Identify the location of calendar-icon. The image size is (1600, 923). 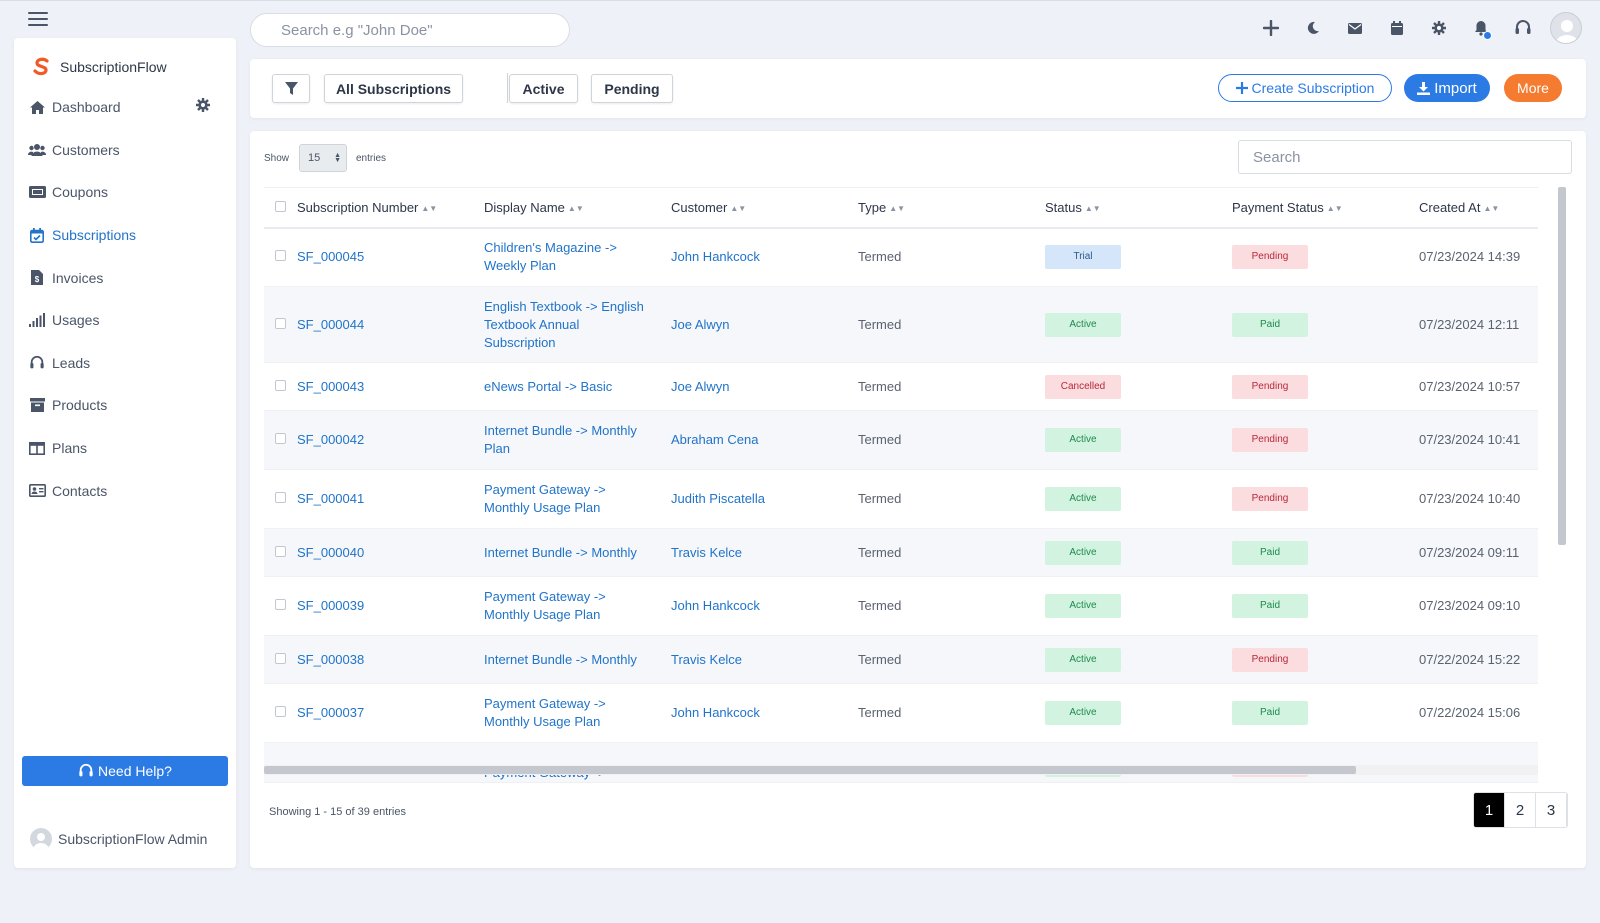
(1397, 28).